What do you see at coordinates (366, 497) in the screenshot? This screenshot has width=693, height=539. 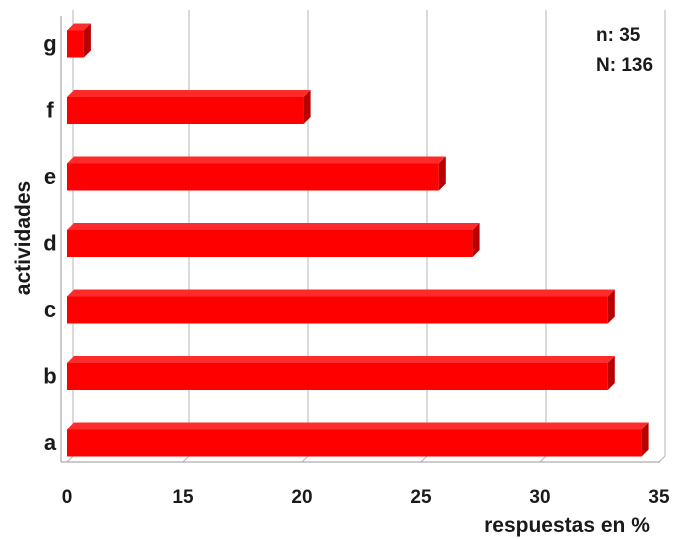 I see `x-tick-labels: 0 15 20 25 30 35` at bounding box center [366, 497].